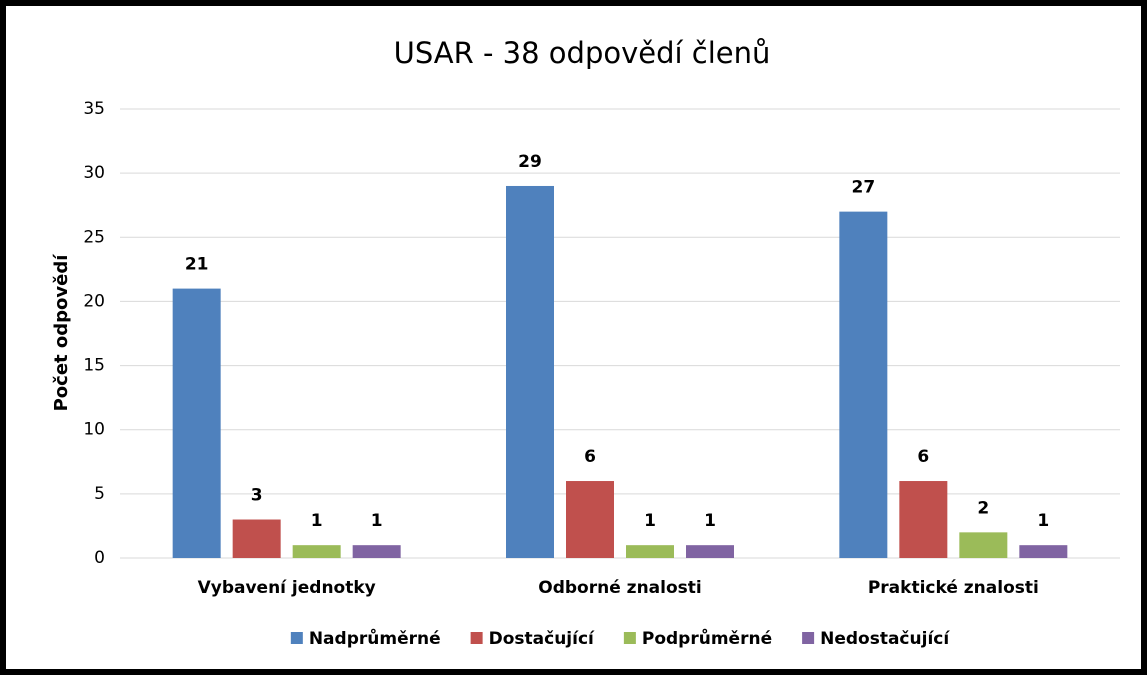  Describe the element at coordinates (257, 496) in the screenshot. I see `data-label: 3` at that location.